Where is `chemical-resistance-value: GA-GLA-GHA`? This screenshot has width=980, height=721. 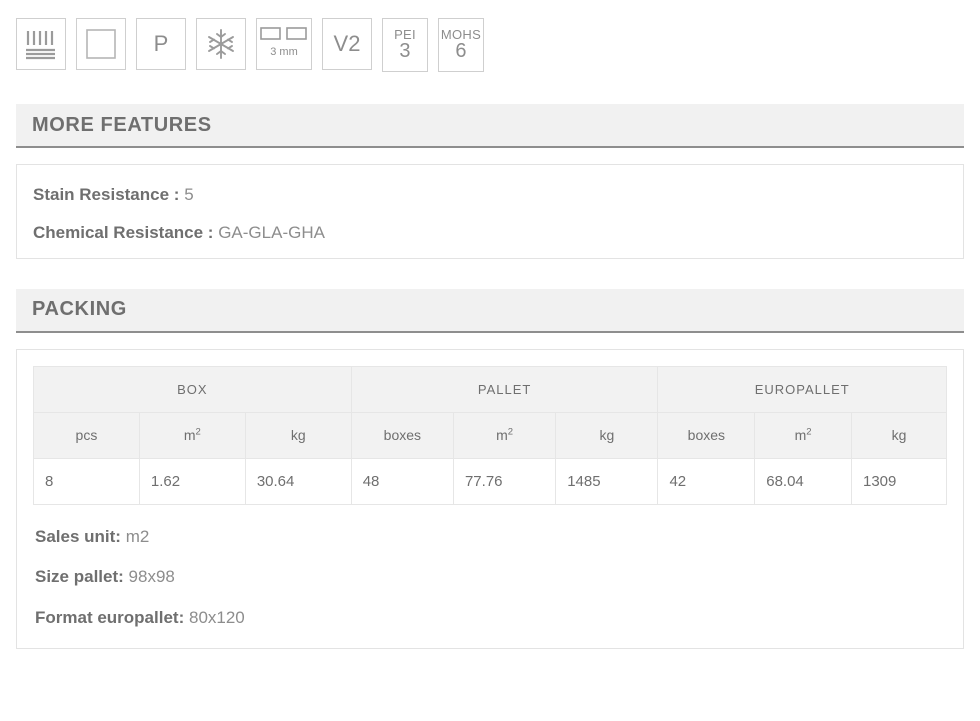
chemical-resistance-value: GA-GLA-GHA is located at coordinates (271, 233).